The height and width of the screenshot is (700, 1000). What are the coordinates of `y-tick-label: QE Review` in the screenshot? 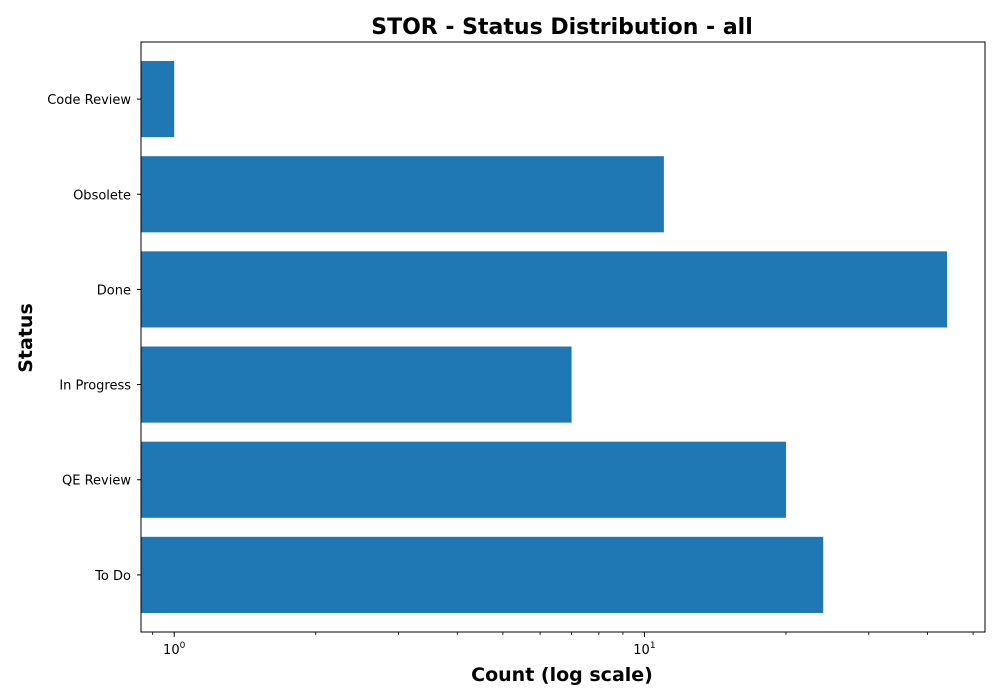 It's located at (96, 481).